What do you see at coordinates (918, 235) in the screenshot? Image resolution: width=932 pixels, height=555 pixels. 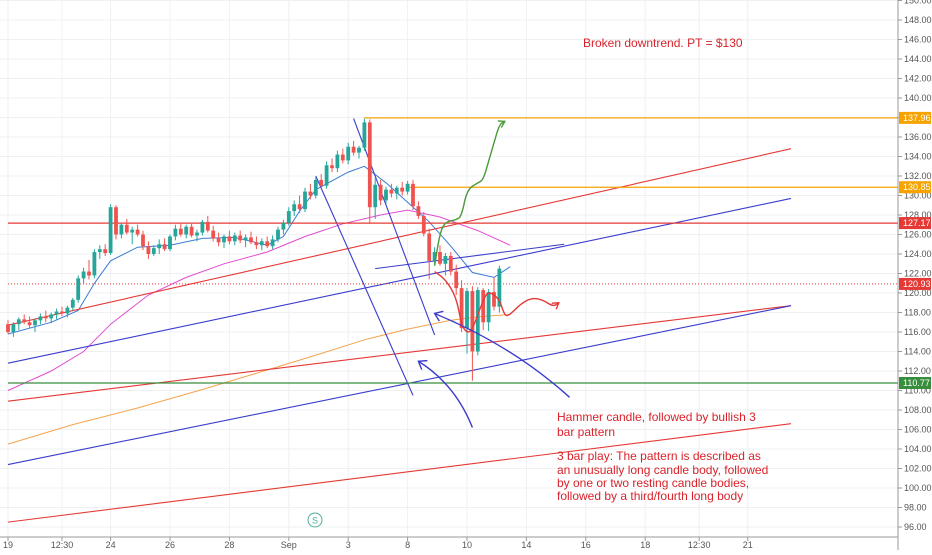 I see `y-tick-label: 126.00` at bounding box center [918, 235].